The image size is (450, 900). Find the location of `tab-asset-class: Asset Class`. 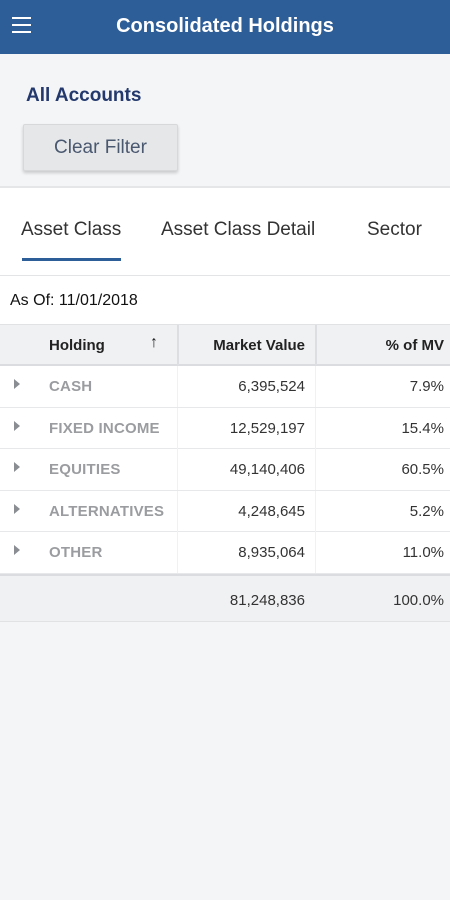

tab-asset-class: Asset Class is located at coordinates (71, 229).